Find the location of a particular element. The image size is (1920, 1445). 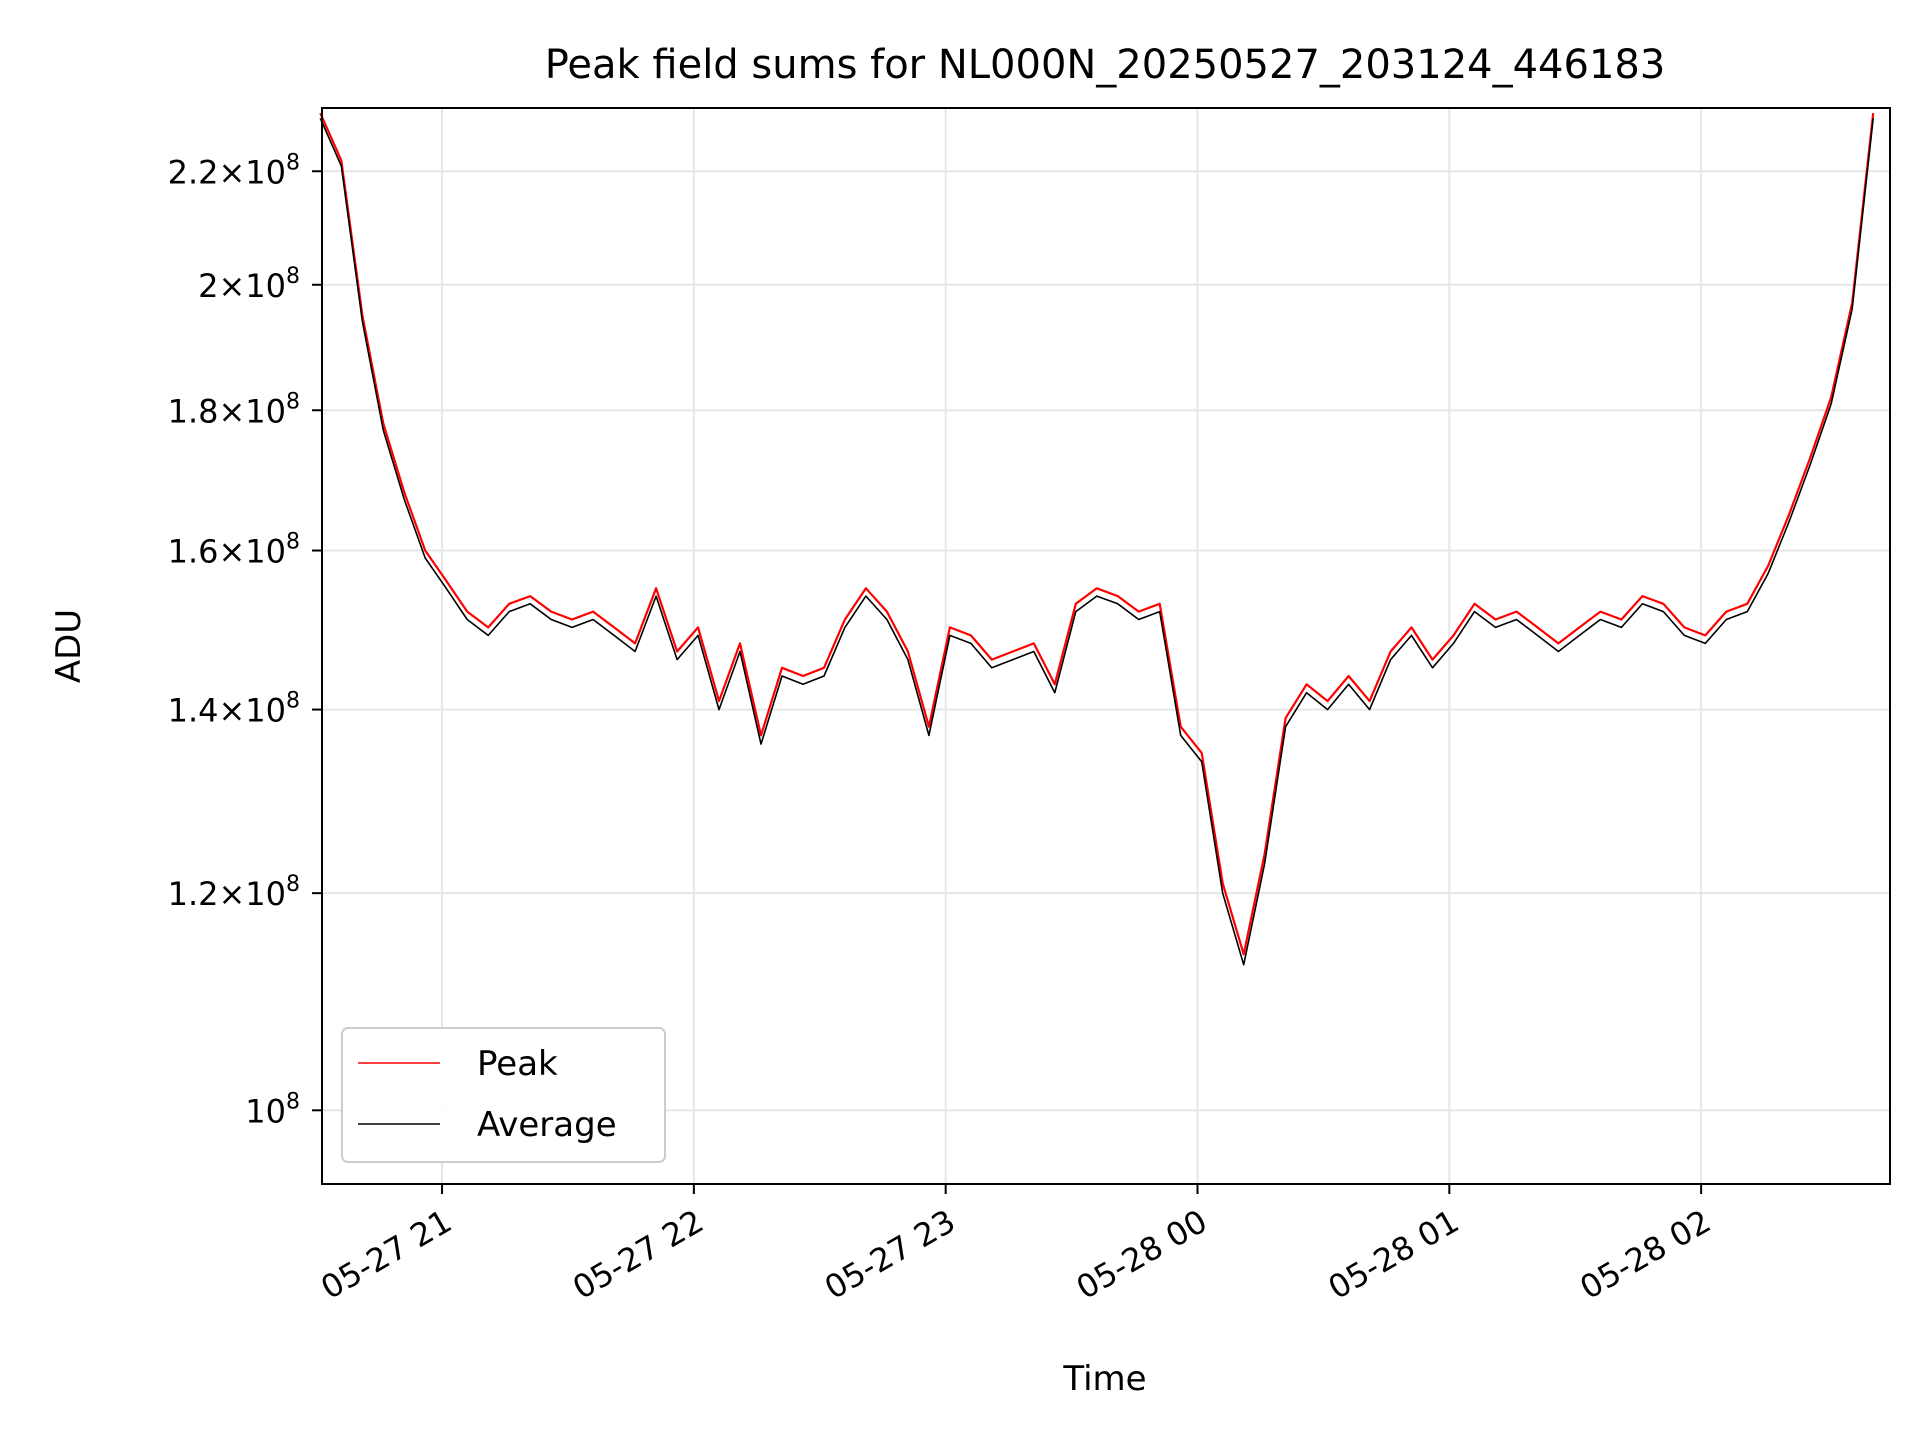

legend-box is located at coordinates (503, 1095).